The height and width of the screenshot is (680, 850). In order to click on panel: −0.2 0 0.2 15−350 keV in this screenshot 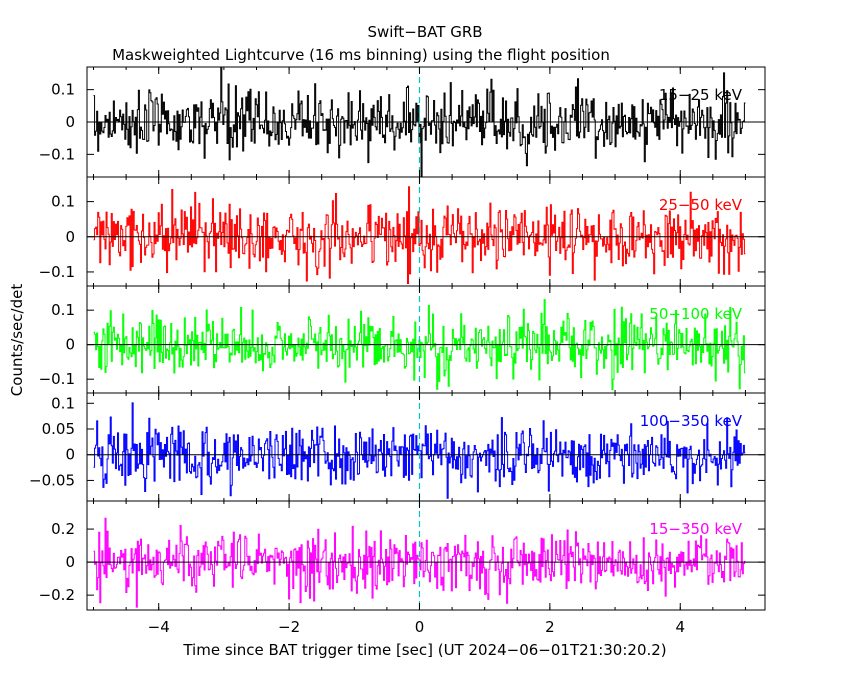, I will do `click(402, 555)`.